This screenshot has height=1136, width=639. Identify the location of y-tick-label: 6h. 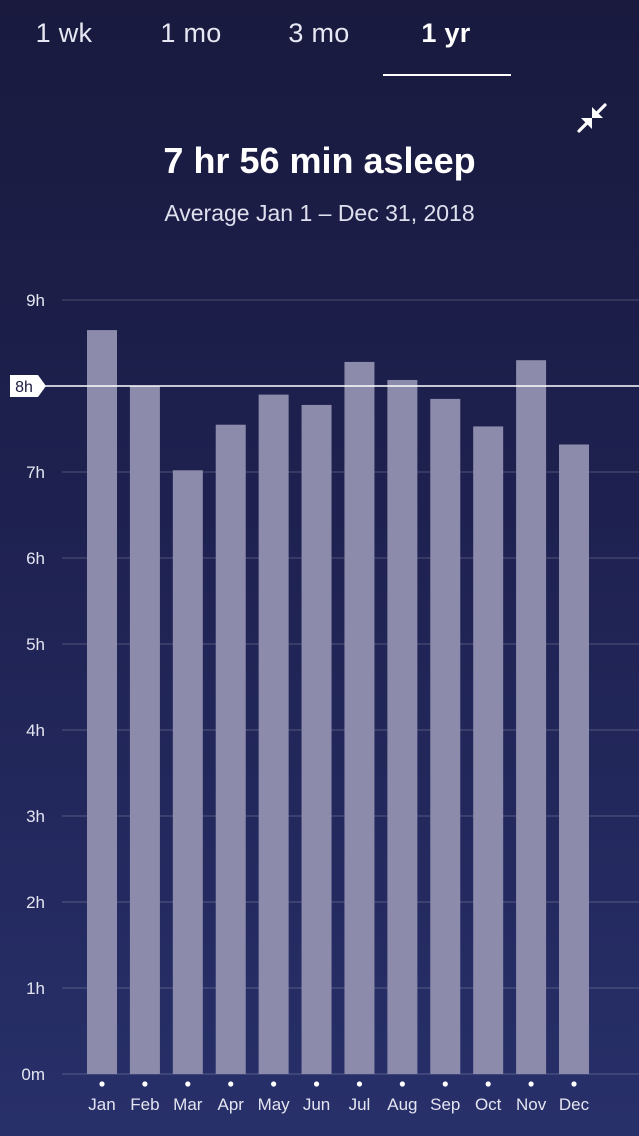
(35, 558).